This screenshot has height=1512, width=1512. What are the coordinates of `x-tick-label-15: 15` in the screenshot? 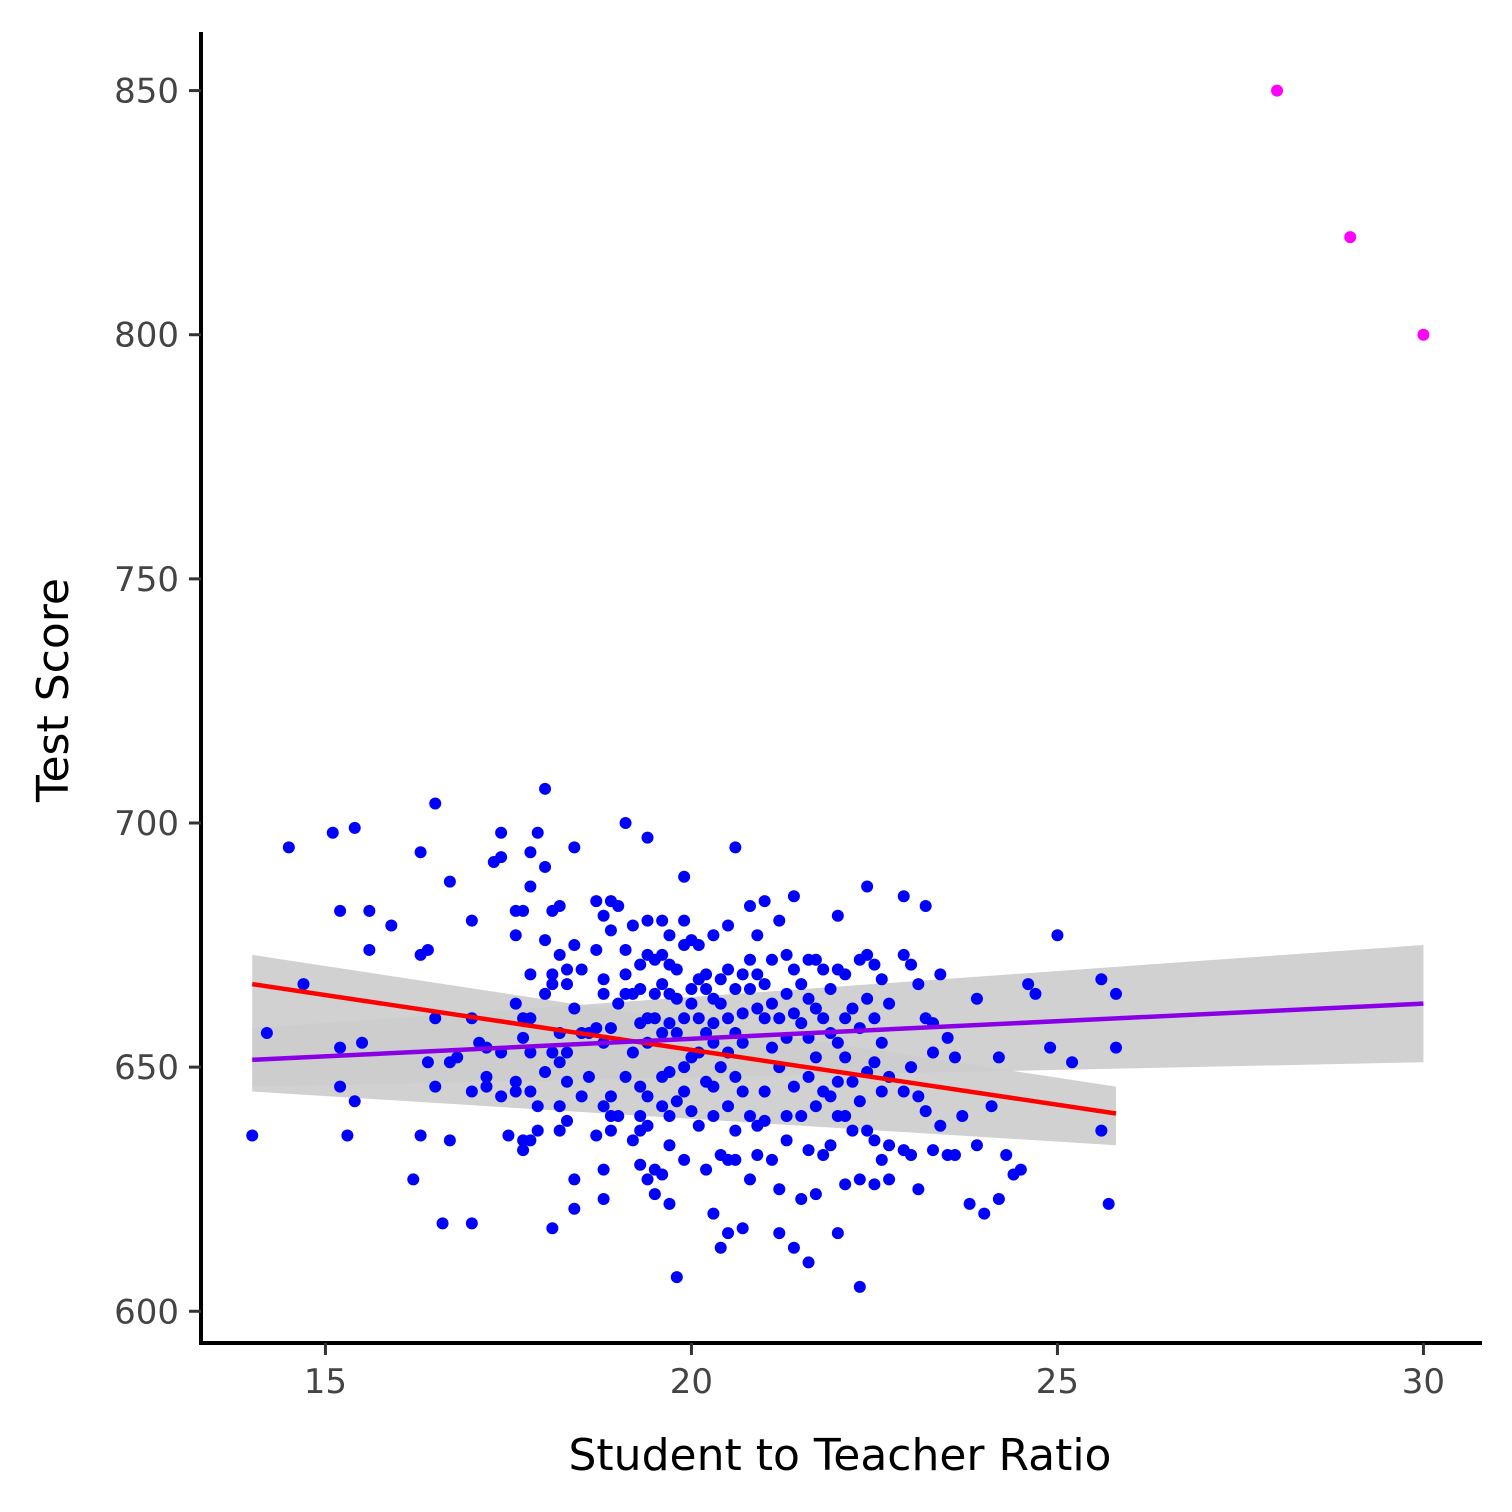 It's located at (325, 1382).